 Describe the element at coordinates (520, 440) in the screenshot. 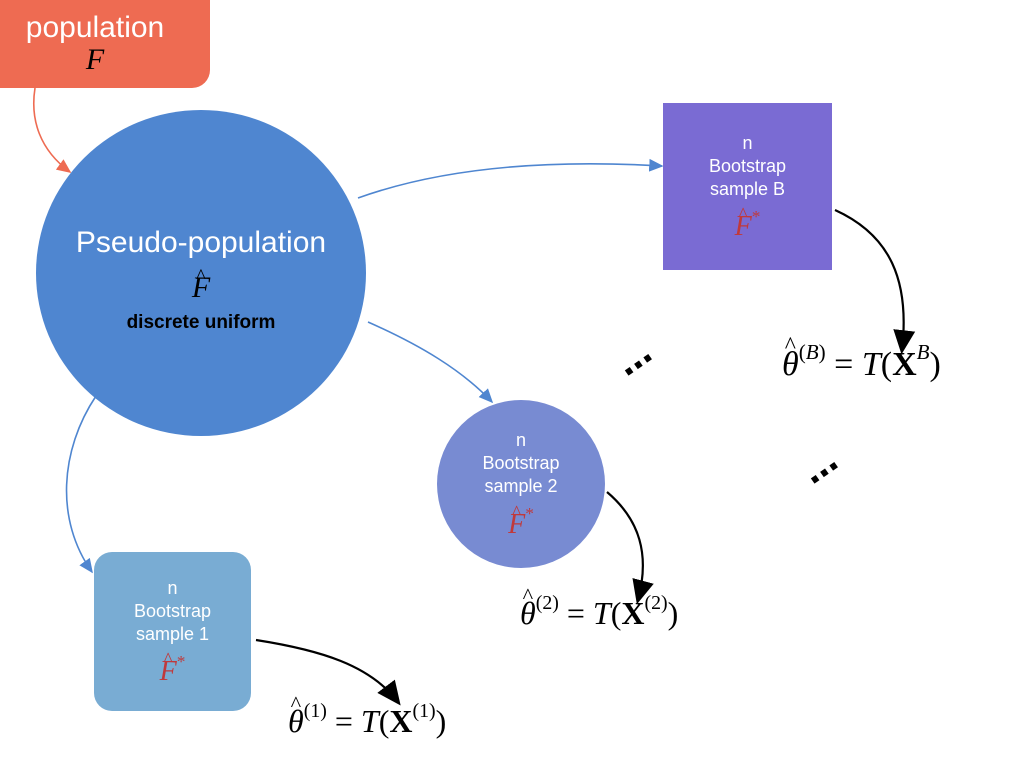

I see `sample-2-n: n` at that location.